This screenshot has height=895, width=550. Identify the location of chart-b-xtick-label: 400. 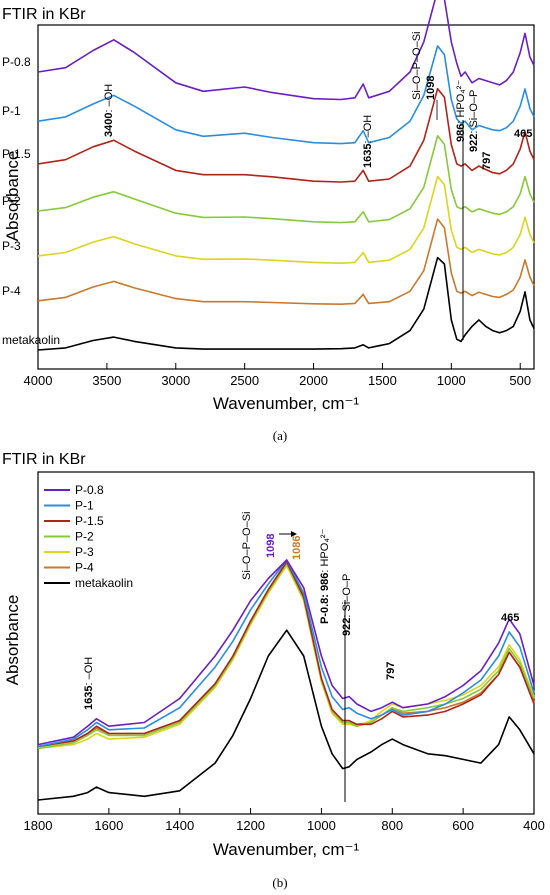
(534, 825).